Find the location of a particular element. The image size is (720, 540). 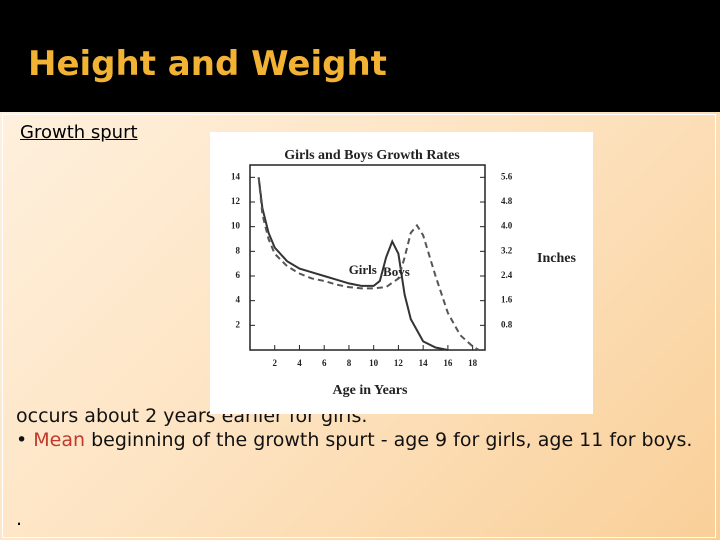

y-tick-label: 10 is located at coordinates (236, 226).